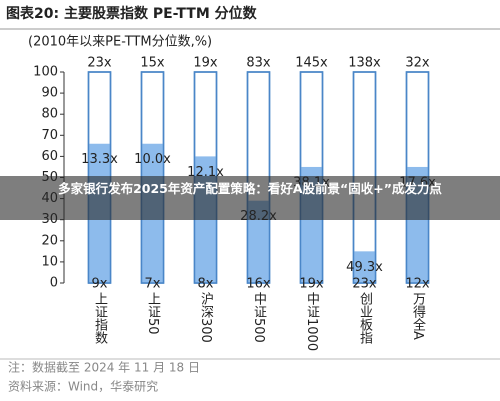 This screenshot has height=401, width=500. Describe the element at coordinates (45, 72) in the screenshot. I see `y-tick-label: 100` at that location.